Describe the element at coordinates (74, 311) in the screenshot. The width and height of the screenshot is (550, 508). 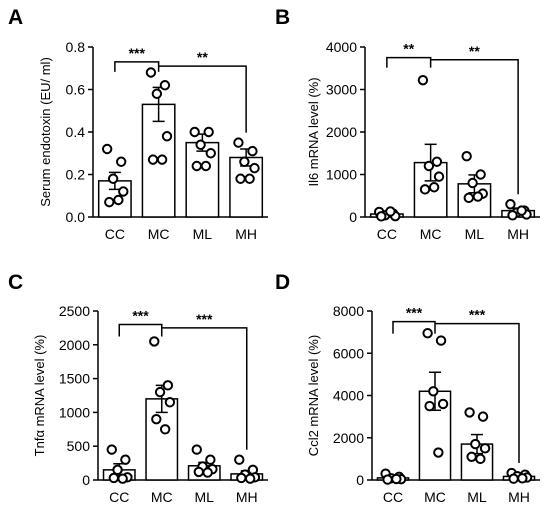
I see `panel-c-y-tick-label: 2500` at that location.